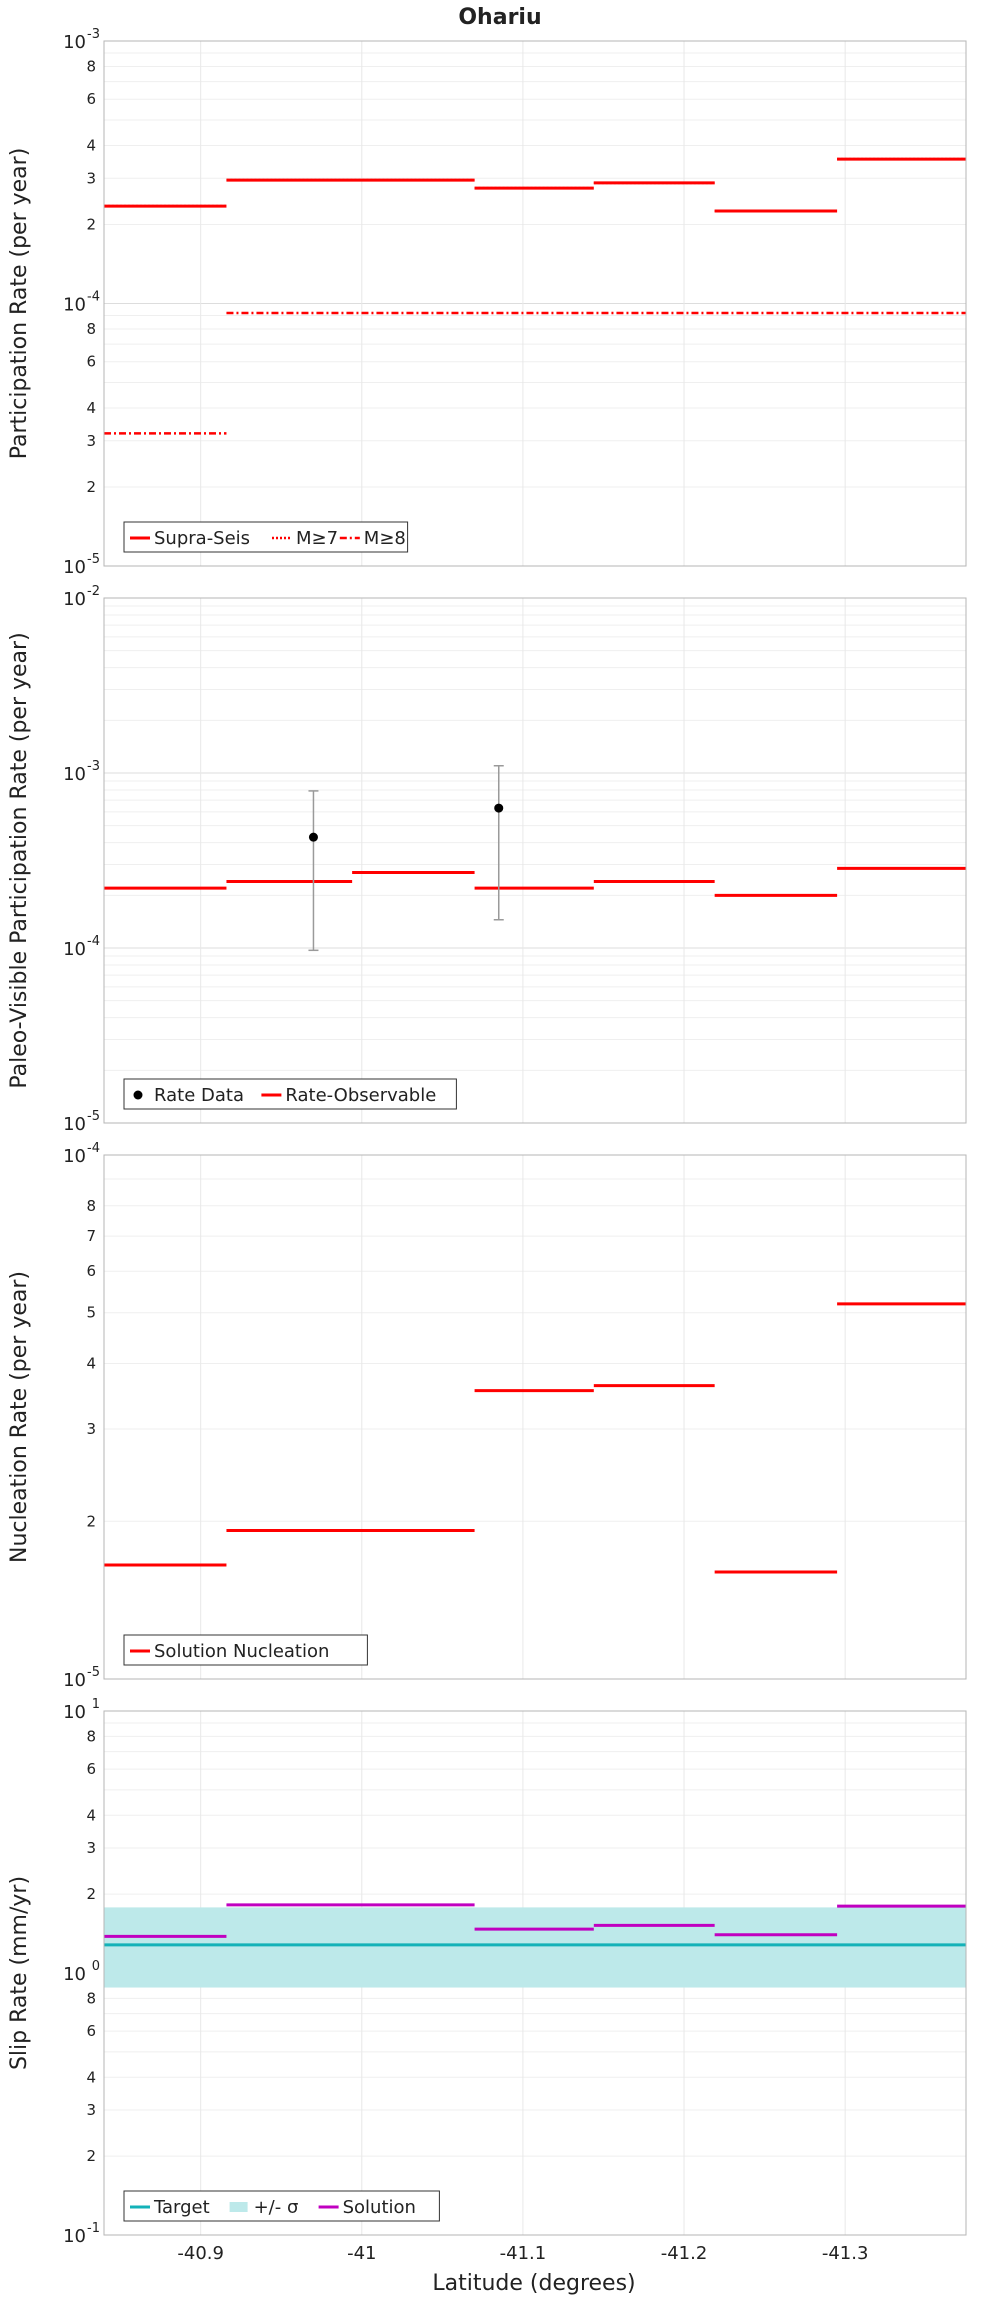  Describe the element at coordinates (684, 2253) in the screenshot. I see `x-tick-label-3: -41.2` at that location.